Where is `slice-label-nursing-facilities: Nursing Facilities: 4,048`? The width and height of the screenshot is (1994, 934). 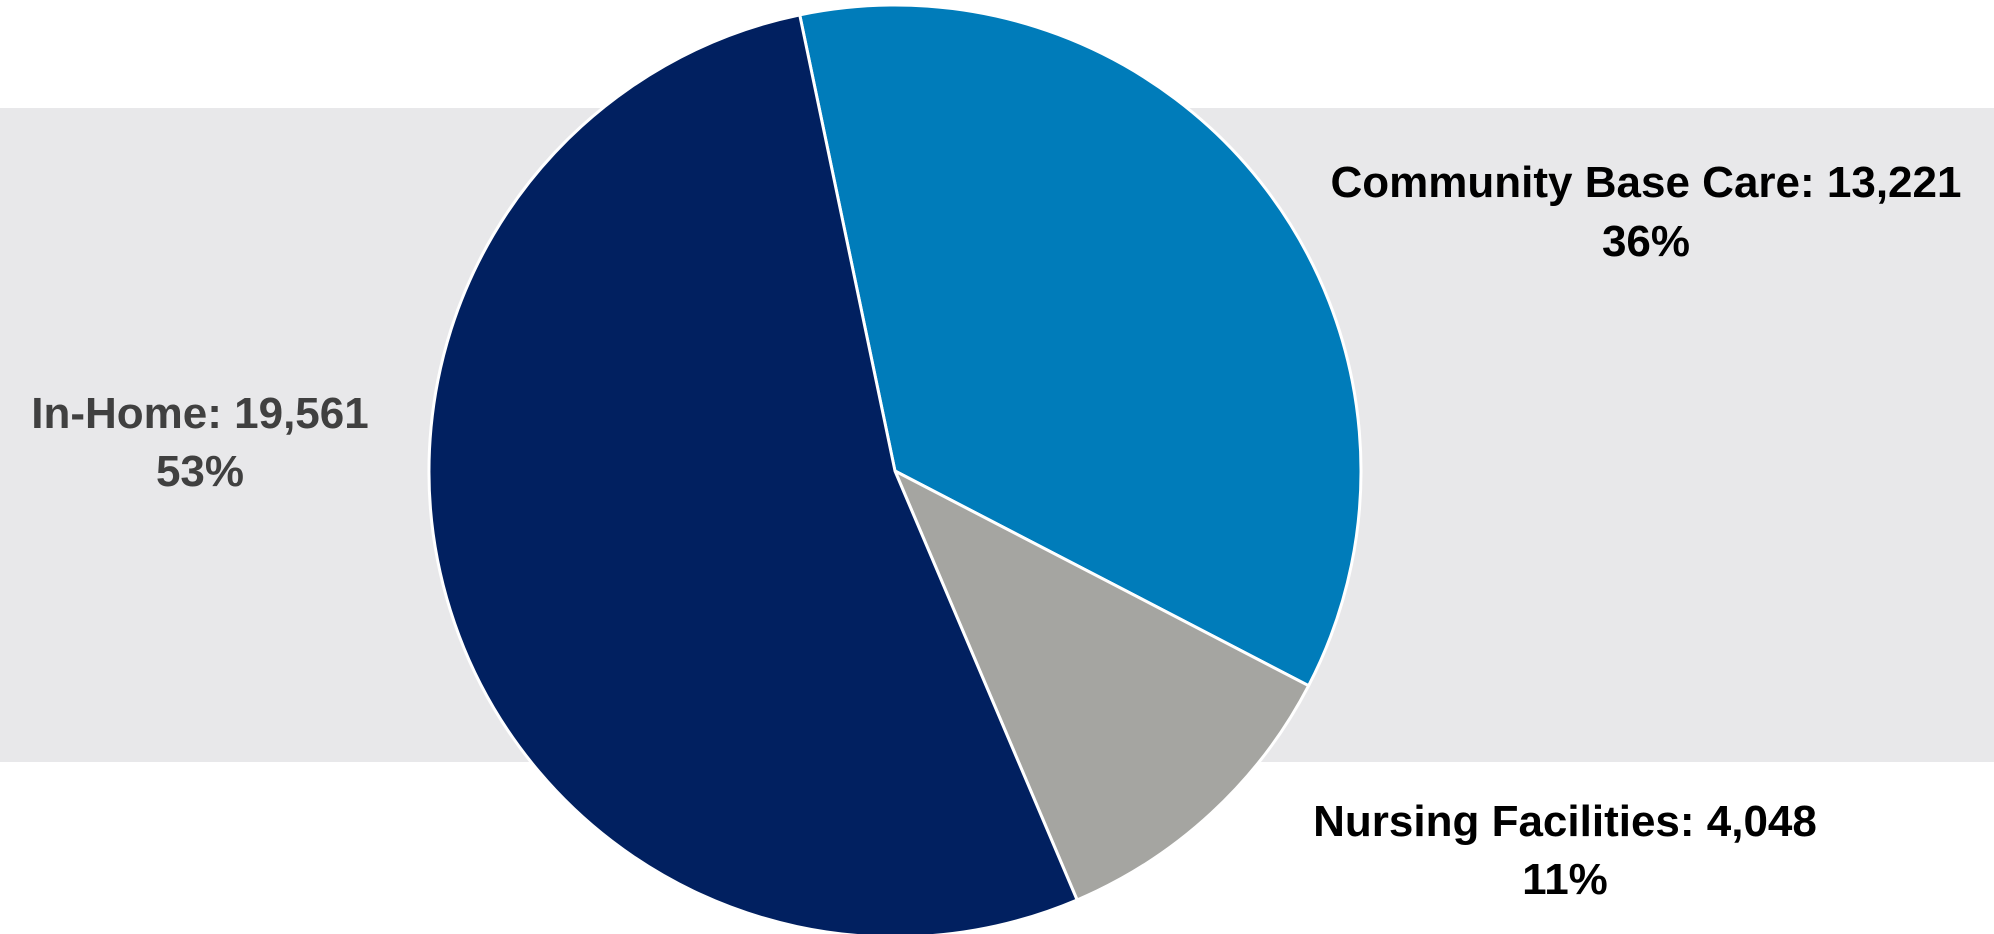
slice-label-nursing-facilities: Nursing Facilities: 4,048 is located at coordinates (1565, 821).